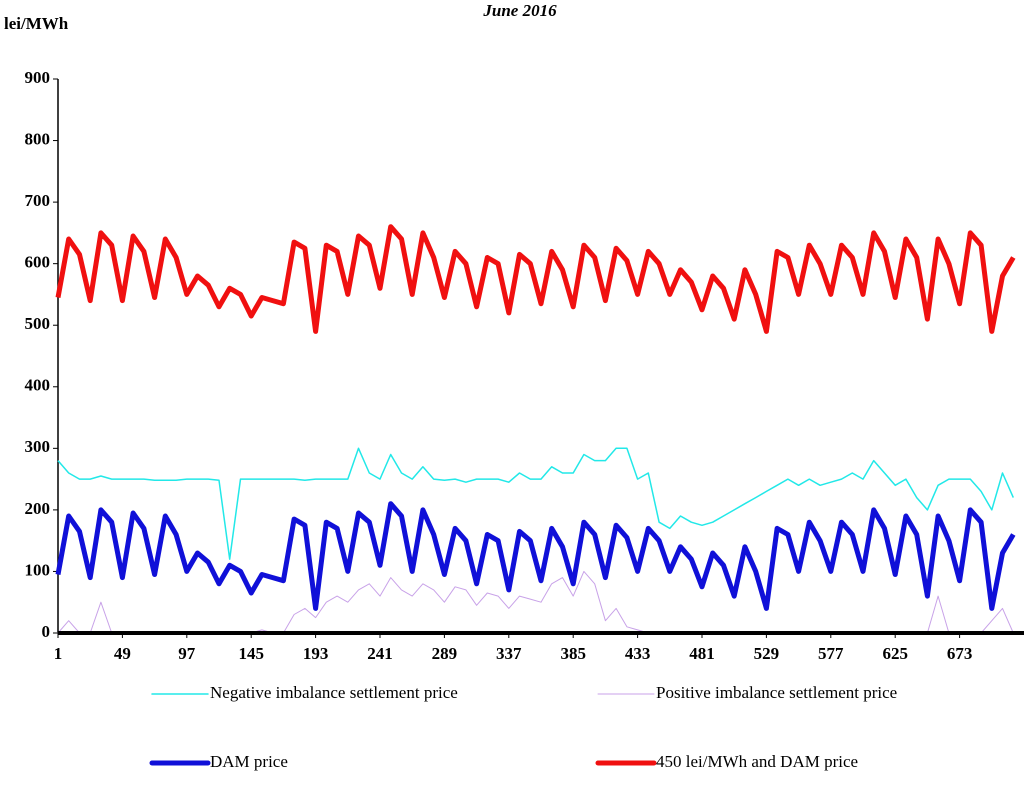  What do you see at coordinates (38, 569) in the screenshot?
I see `y-tick-label: 100` at bounding box center [38, 569].